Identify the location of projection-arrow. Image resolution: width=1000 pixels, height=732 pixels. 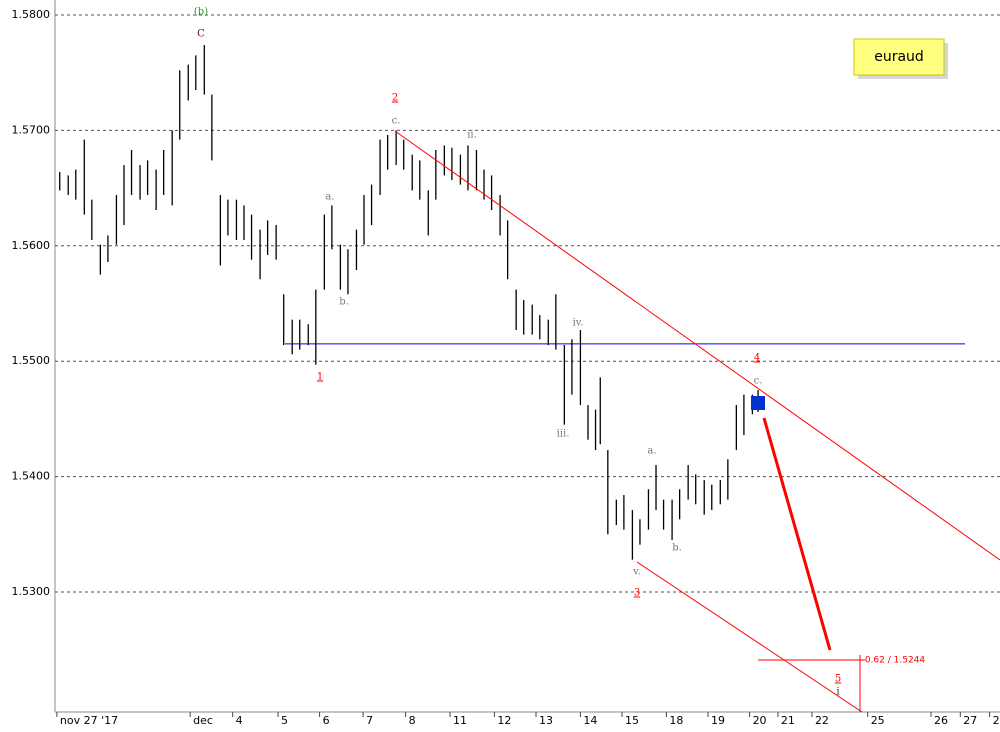
(797, 534).